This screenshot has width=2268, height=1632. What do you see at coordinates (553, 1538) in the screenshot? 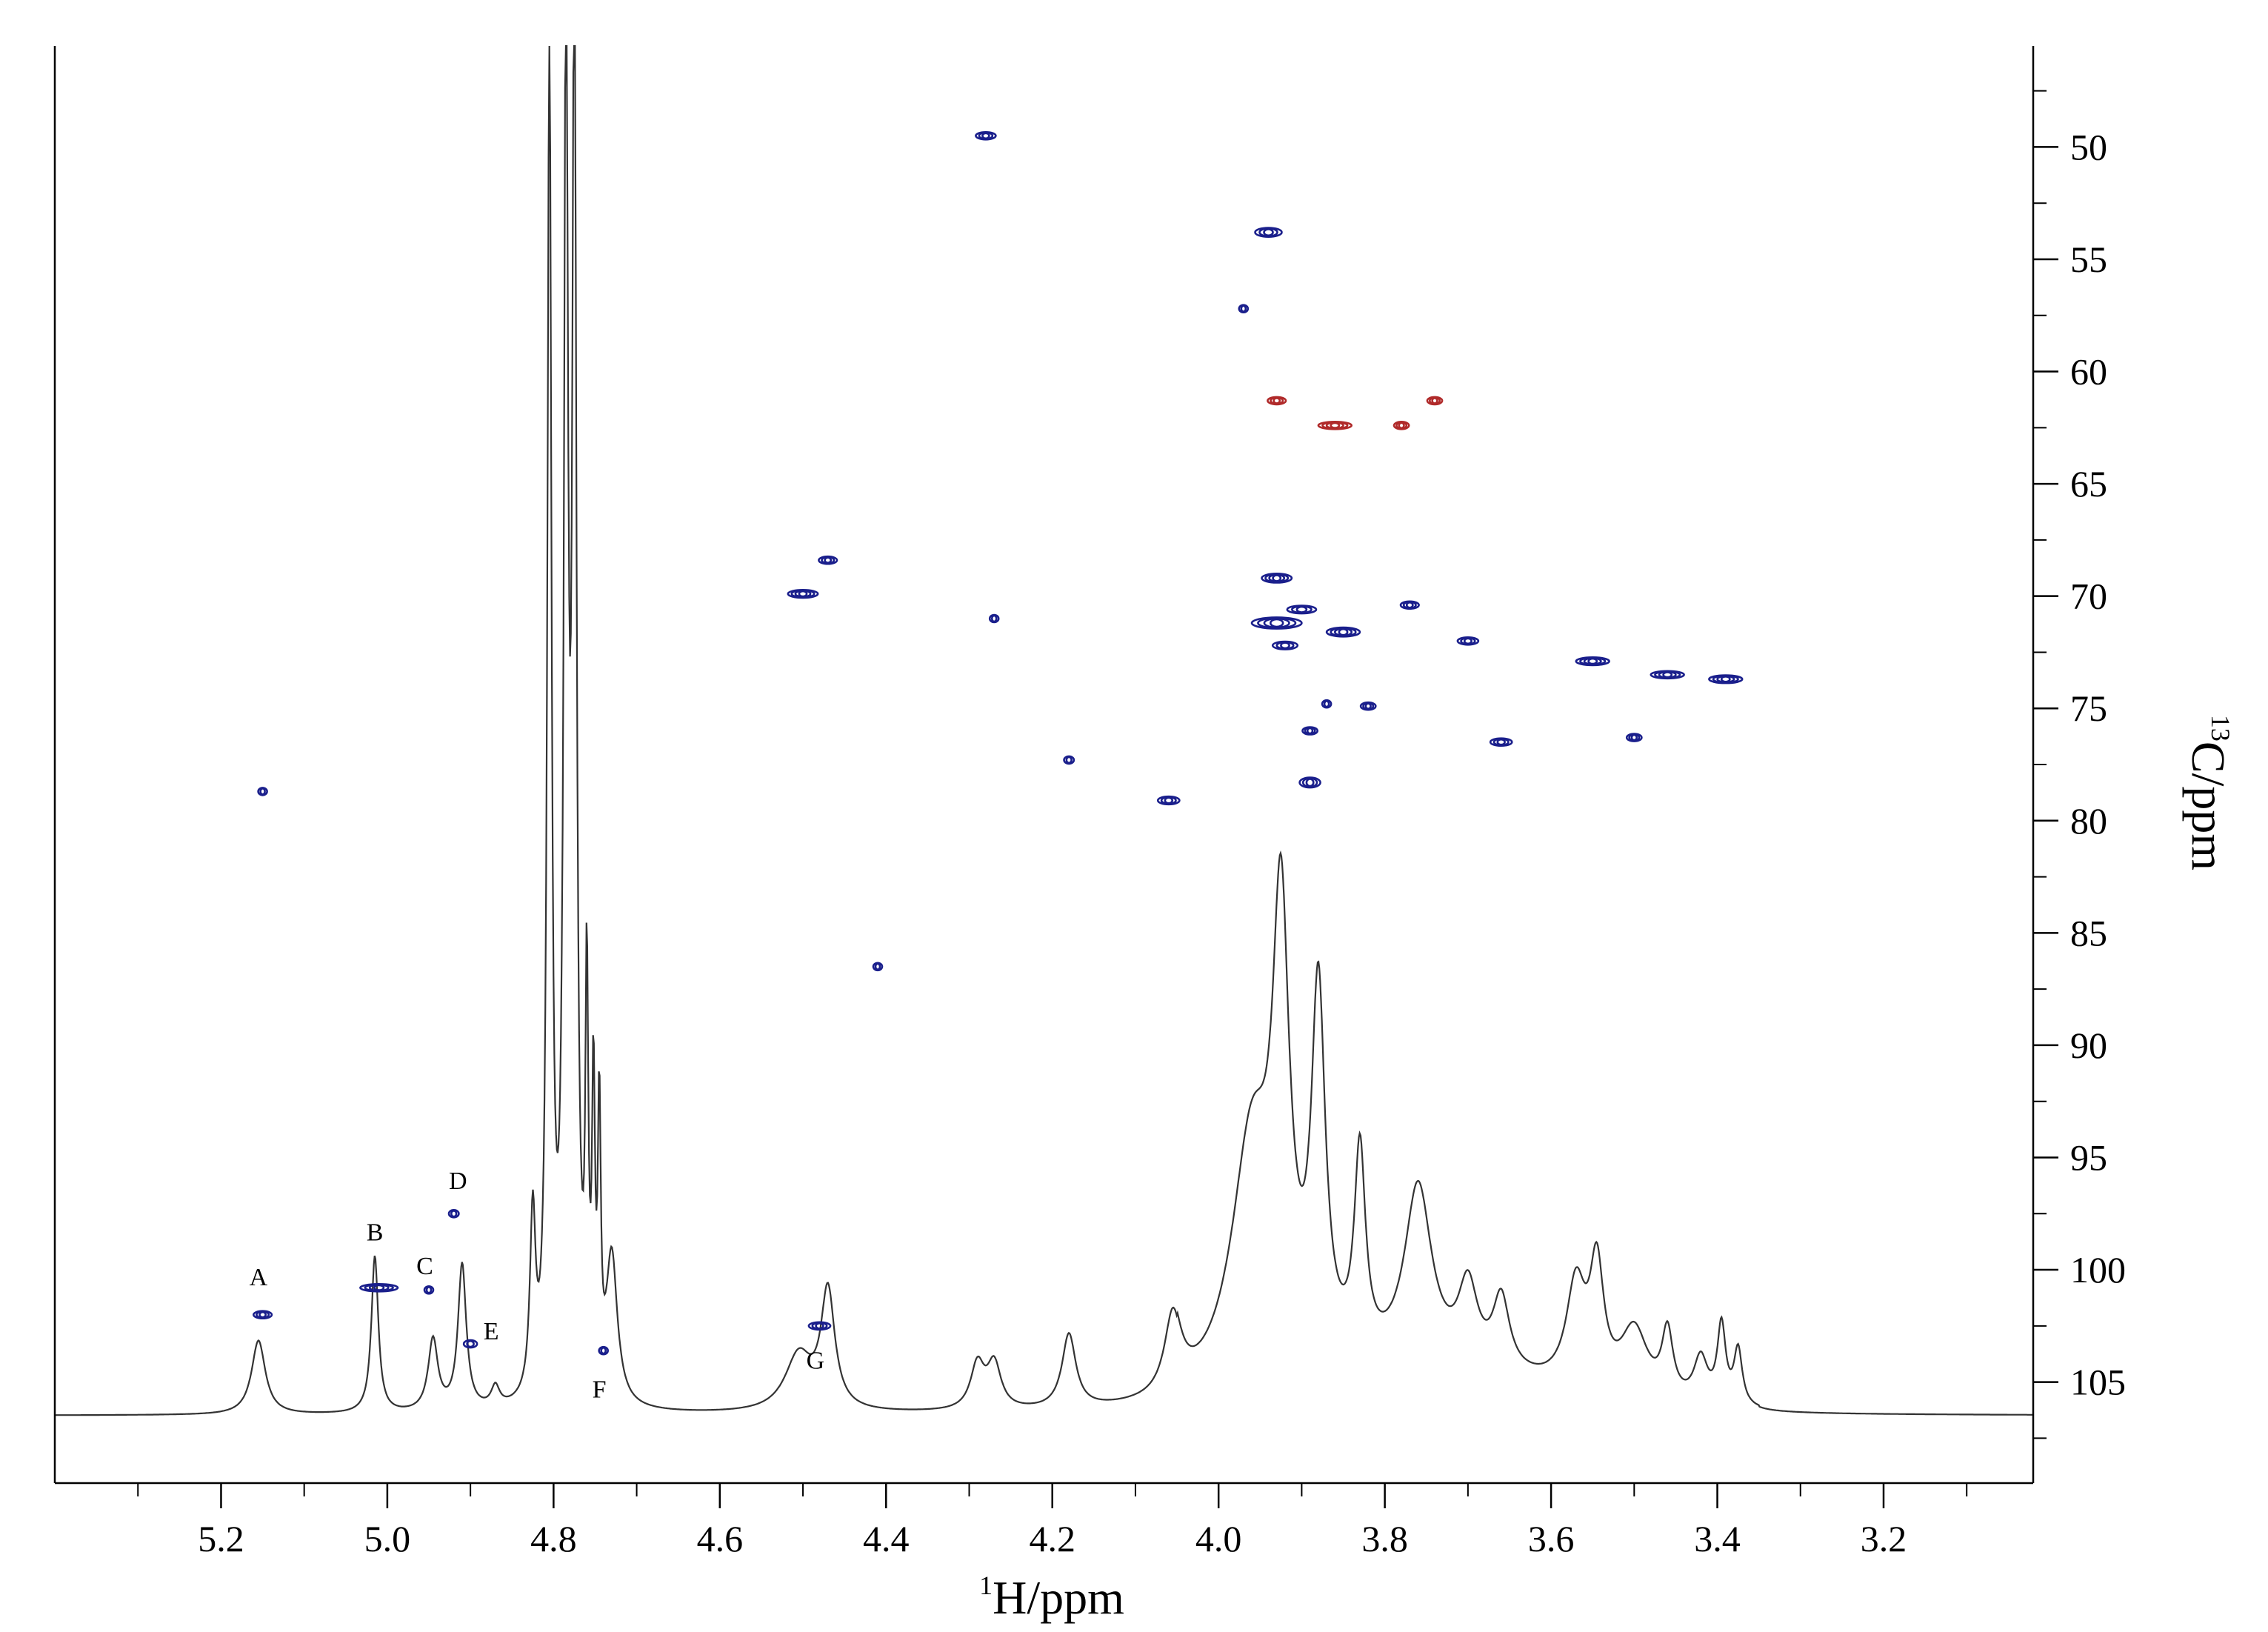
I see `x-tick-label: 4.8` at bounding box center [553, 1538].